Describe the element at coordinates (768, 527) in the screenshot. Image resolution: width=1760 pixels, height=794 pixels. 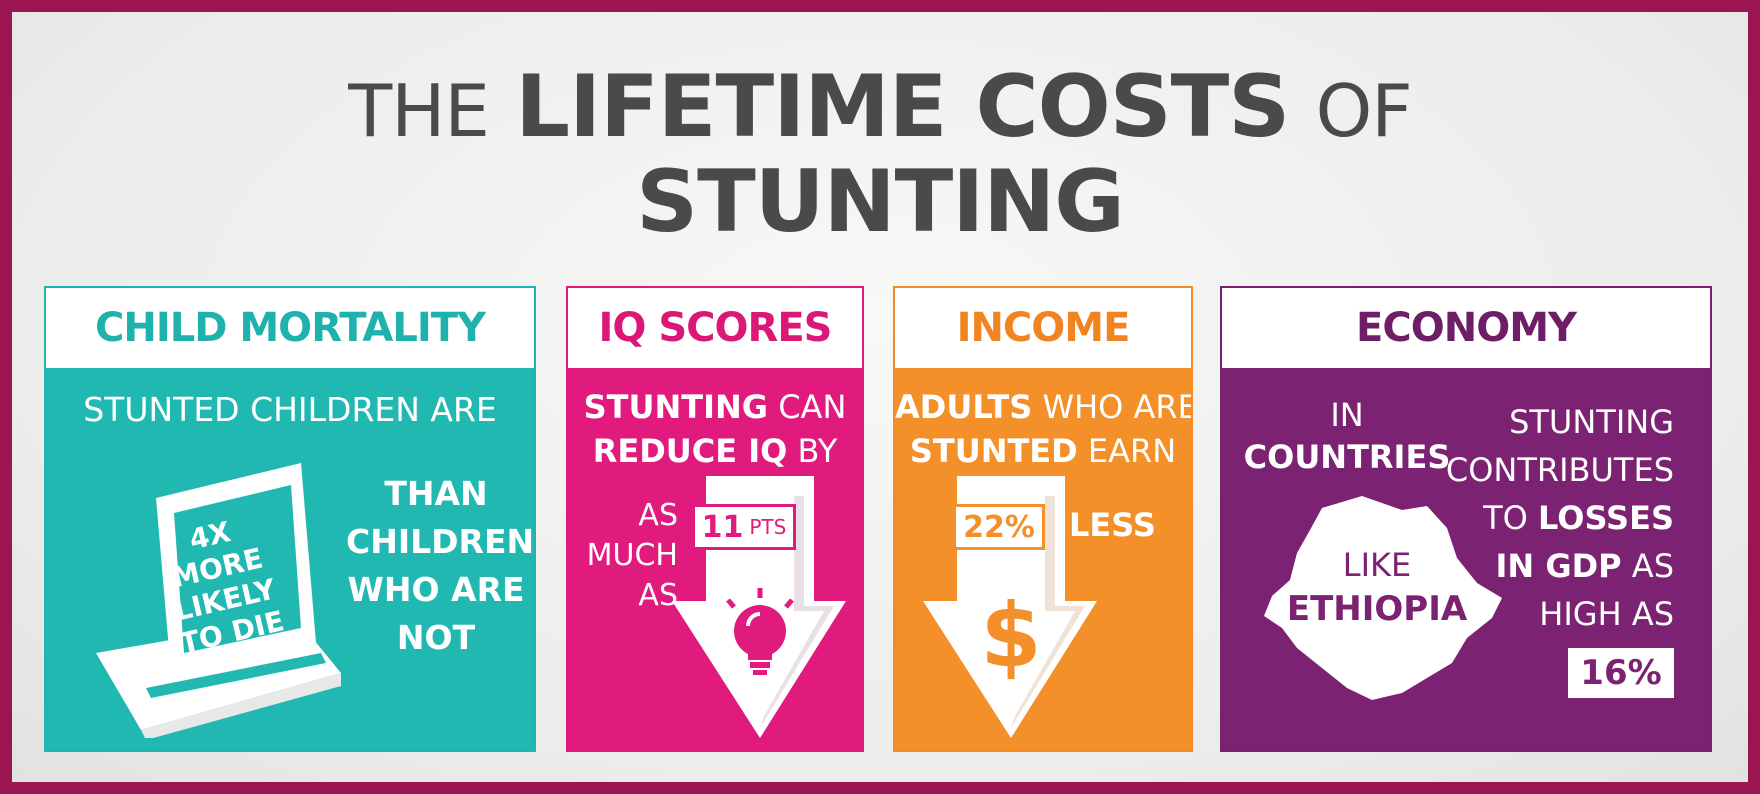
I see `iq-unit: PTS` at that location.